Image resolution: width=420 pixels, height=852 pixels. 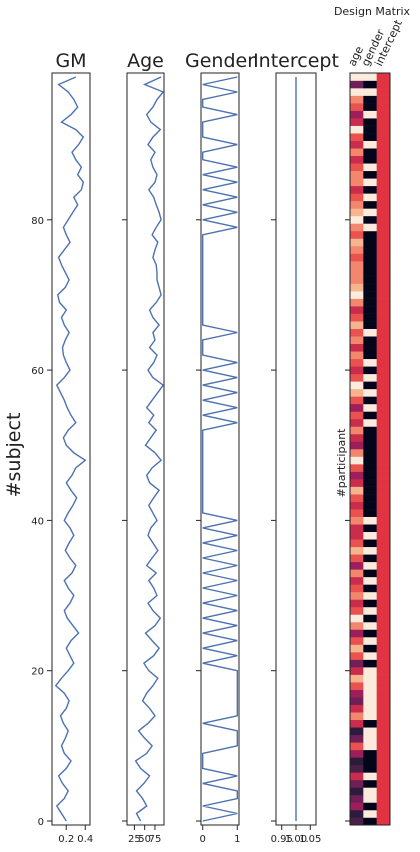 What do you see at coordinates (220, 449) in the screenshot?
I see `panel-frame` at bounding box center [220, 449].